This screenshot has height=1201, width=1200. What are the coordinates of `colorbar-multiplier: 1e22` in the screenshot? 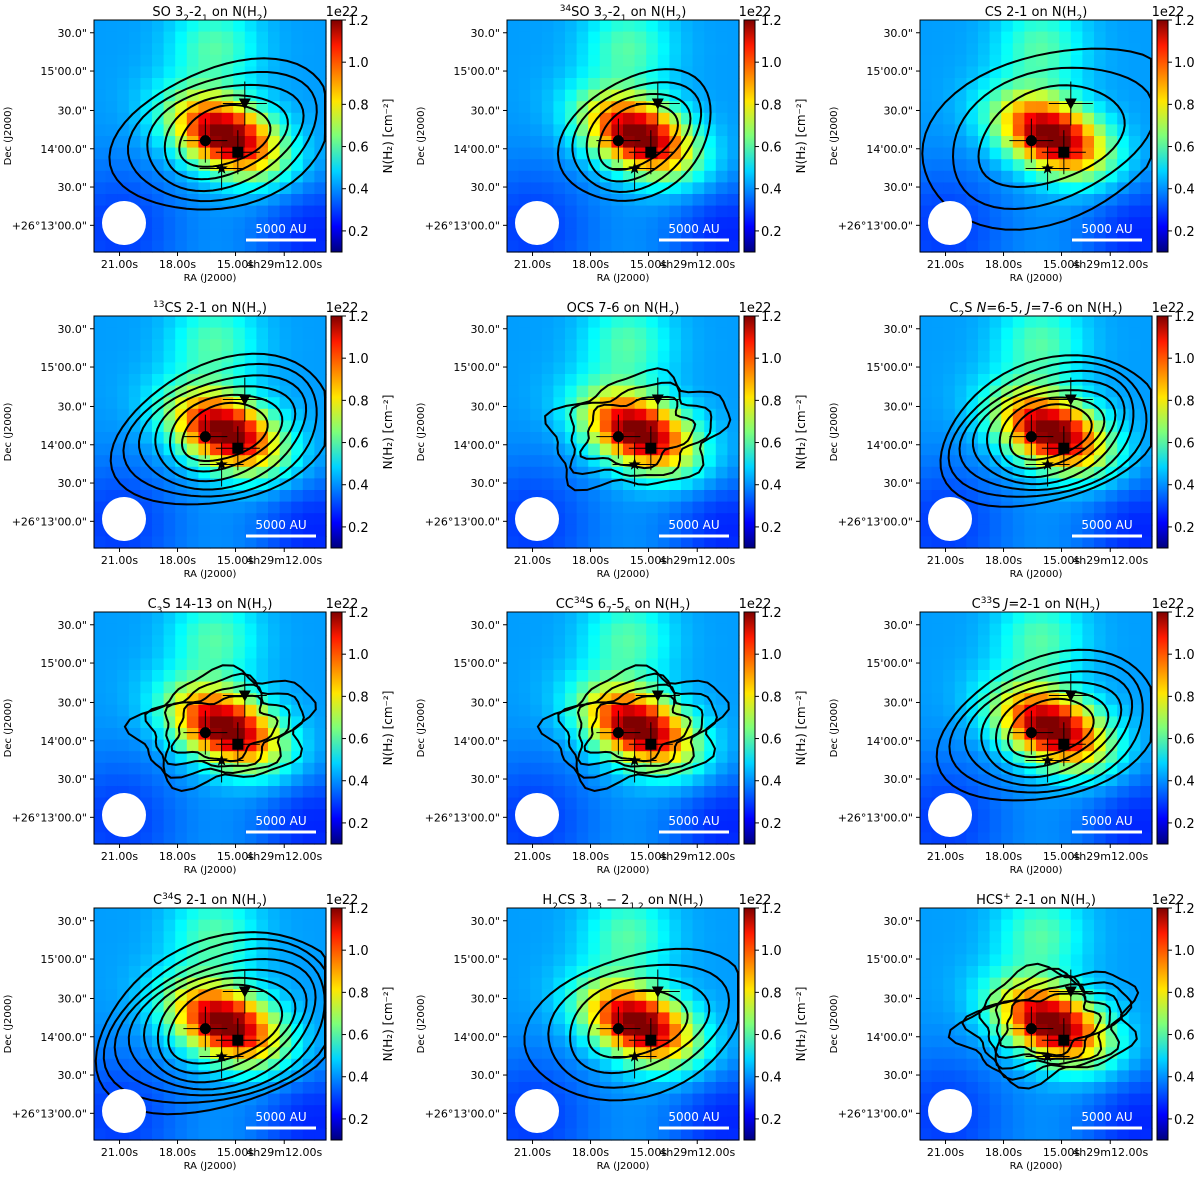 It's located at (342, 12).